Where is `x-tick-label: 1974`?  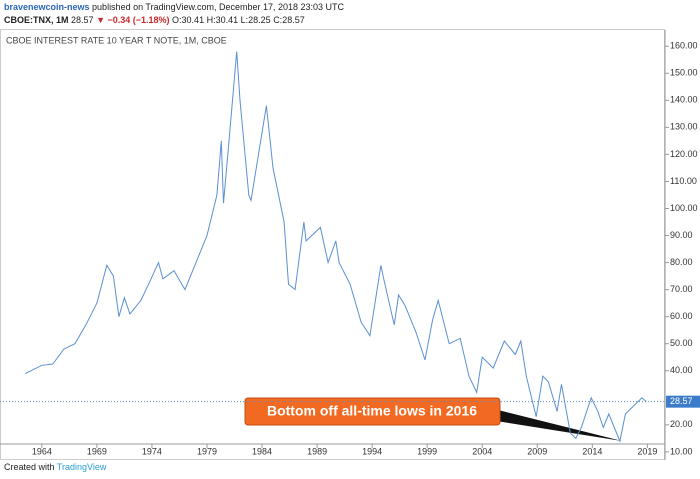 x-tick-label: 1974 is located at coordinates (152, 451).